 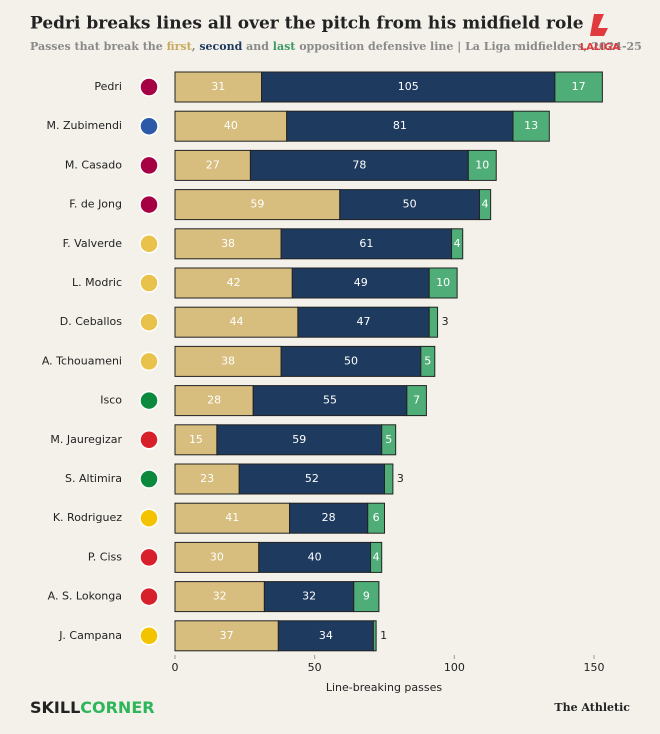 What do you see at coordinates (599, 25) in the screenshot?
I see `logo-mark` at bounding box center [599, 25].